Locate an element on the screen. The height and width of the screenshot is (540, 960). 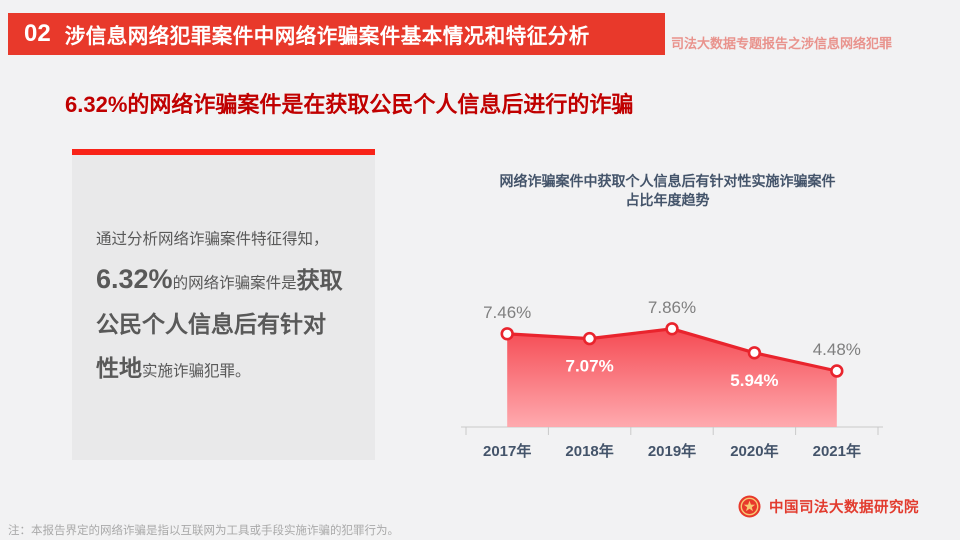
page-headline: 6.32%的网络诈骗案件是在获取公民个人信息后进行的诈骗 is located at coordinates (349, 104).